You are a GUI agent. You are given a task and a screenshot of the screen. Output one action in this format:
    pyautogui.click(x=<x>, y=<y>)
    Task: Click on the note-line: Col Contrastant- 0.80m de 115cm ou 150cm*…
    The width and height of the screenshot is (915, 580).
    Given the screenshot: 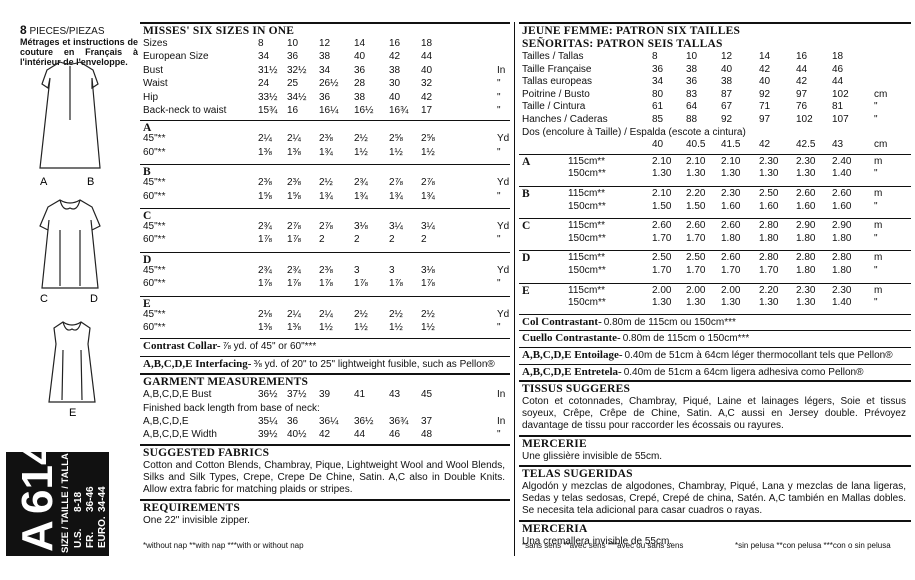 What is the action you would take?
    pyautogui.click(x=629, y=322)
    